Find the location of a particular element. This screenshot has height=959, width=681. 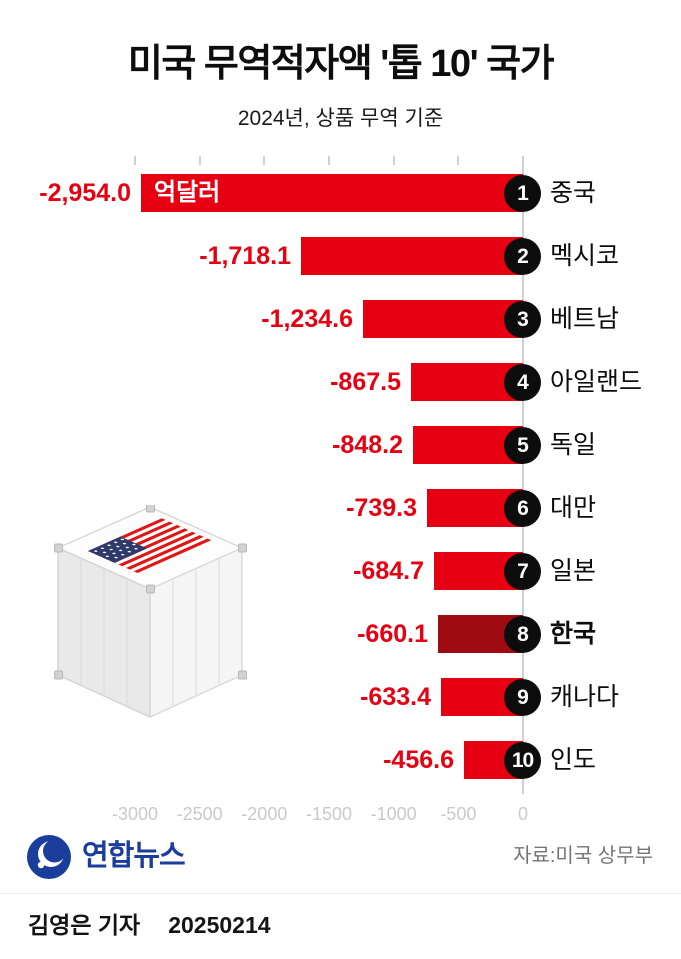

country-label: 독일 is located at coordinates (573, 445).